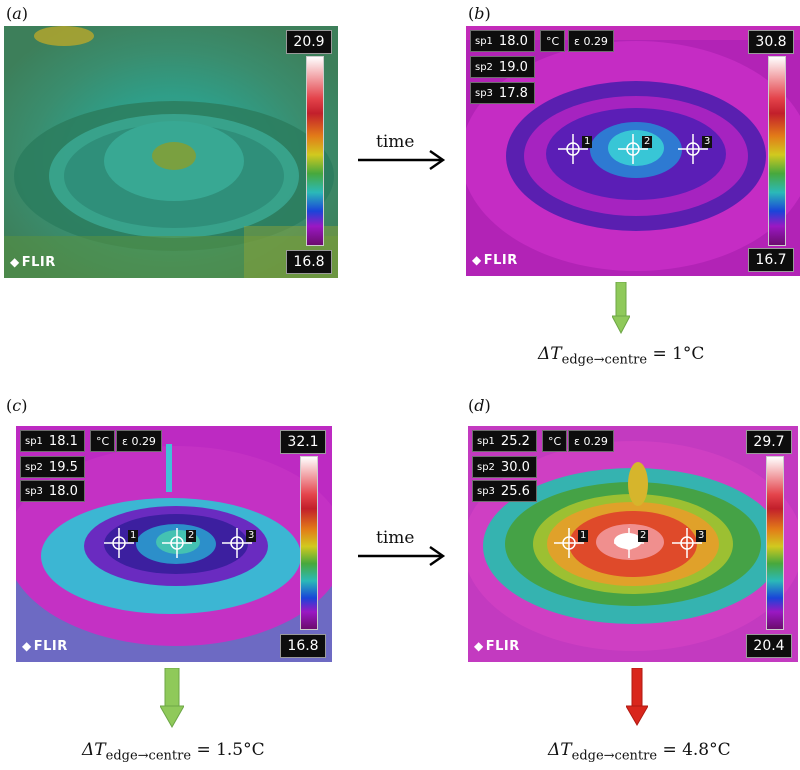  What do you see at coordinates (17, 13) in the screenshot?
I see `panel-label-a: (a)` at bounding box center [17, 13].